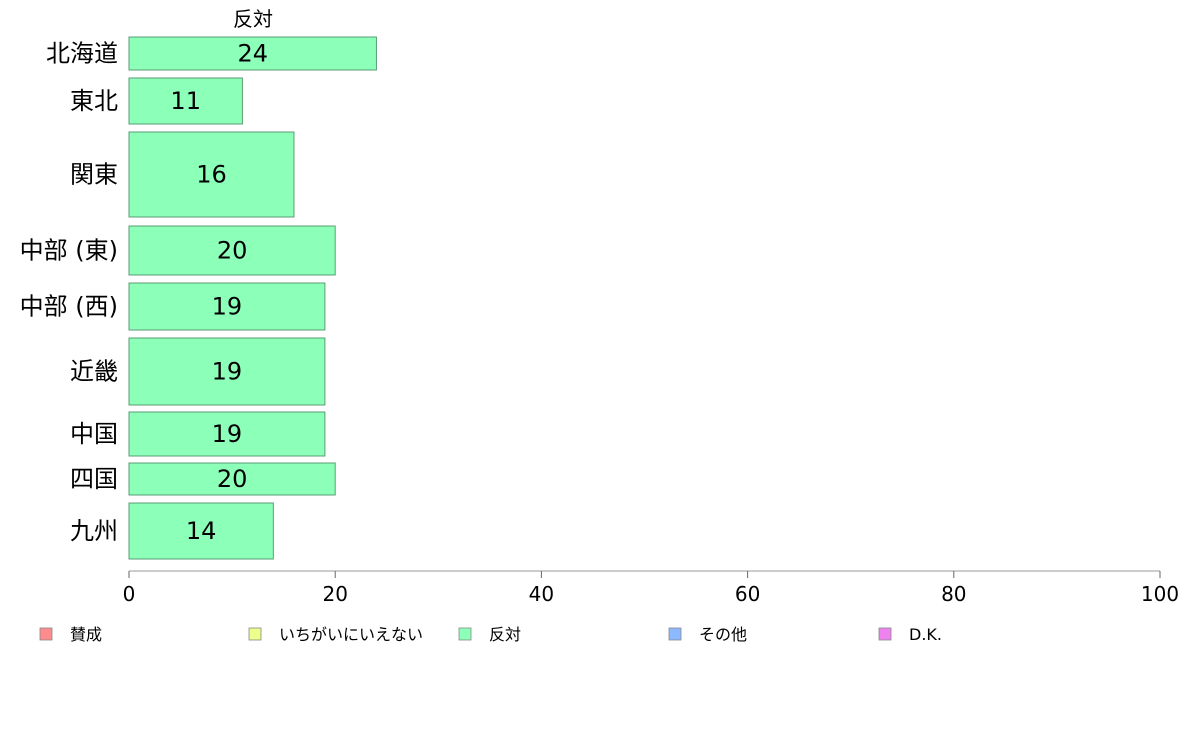 This screenshot has width=1188, height=736. I want to click on bar-value-label: 16, so click(211, 175).